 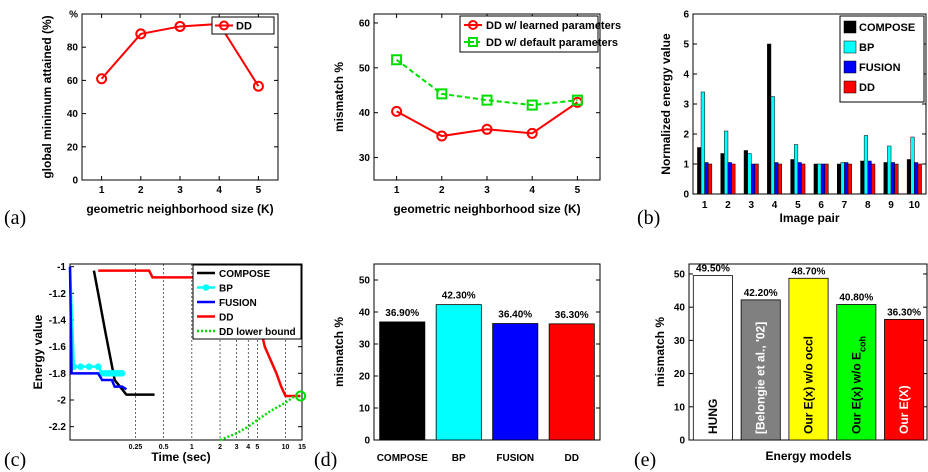 What do you see at coordinates (904, 409) in the screenshot?
I see `bar-category-label: Our E(X)` at bounding box center [904, 409].